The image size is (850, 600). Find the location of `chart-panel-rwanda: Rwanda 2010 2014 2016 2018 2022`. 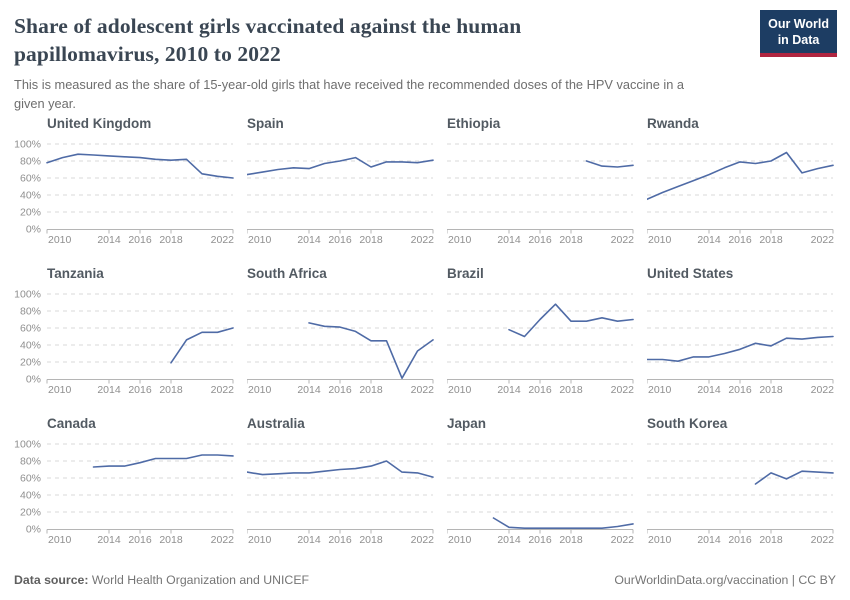

chart-panel-rwanda: Rwanda 2010 2014 2016 2018 2022 is located at coordinates (740, 184).